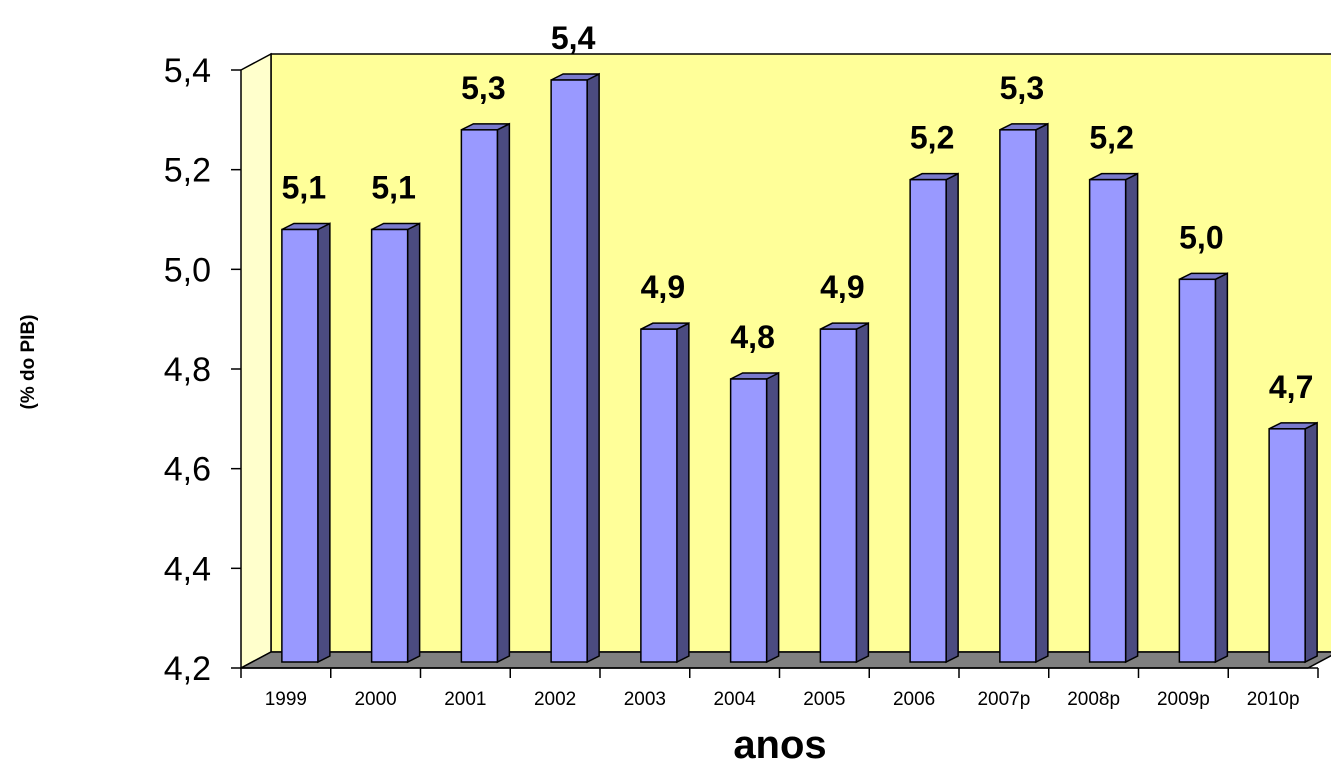 This screenshot has width=1331, height=760. What do you see at coordinates (734, 699) in the screenshot?
I see `x-tick-label: 2004` at bounding box center [734, 699].